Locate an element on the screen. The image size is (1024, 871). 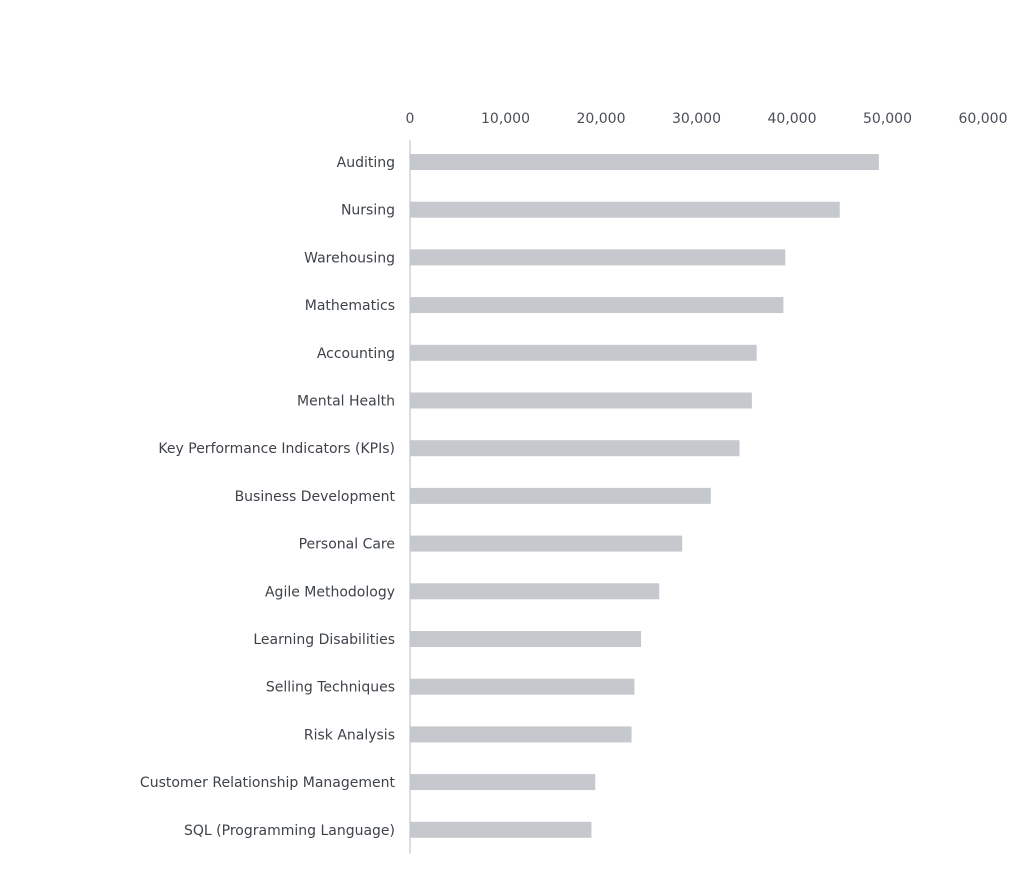
category-label: Accounting is located at coordinates (356, 354).